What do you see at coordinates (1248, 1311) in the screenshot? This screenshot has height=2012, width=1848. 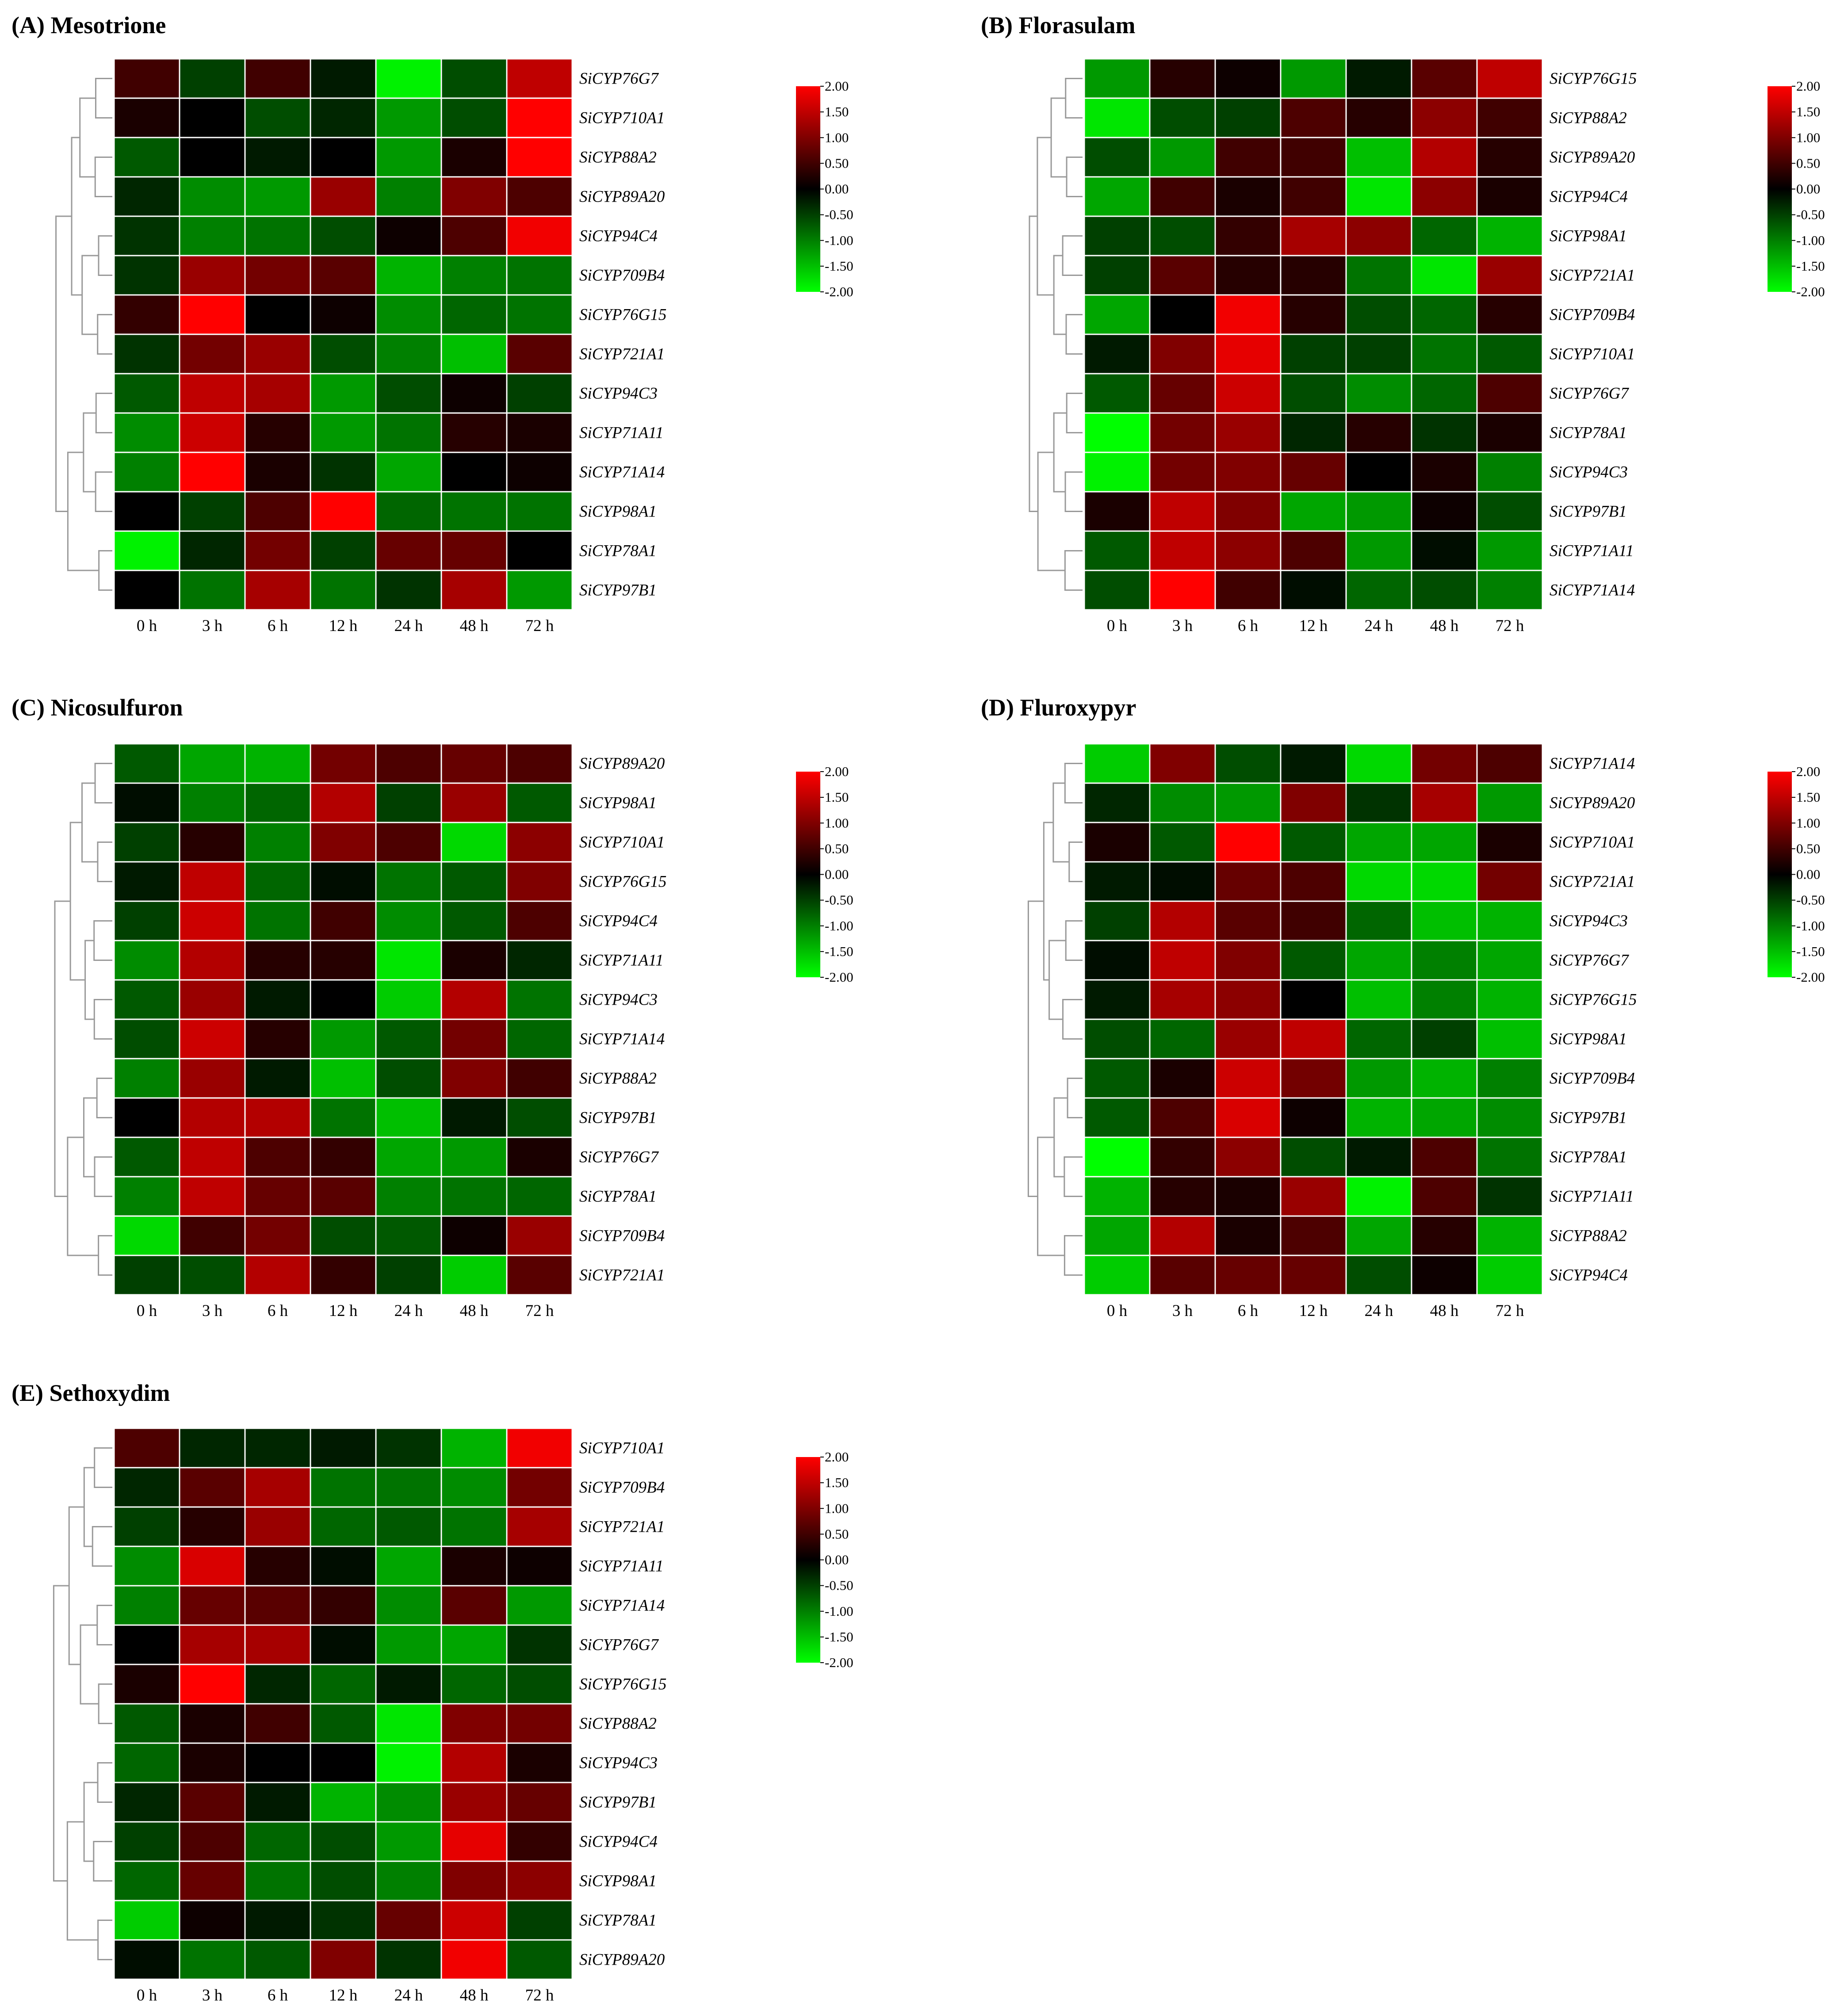 I see `time-tick-label: 6 h` at bounding box center [1248, 1311].